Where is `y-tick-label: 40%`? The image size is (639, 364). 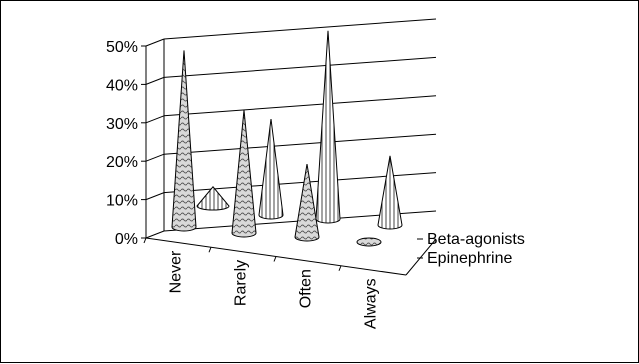 y-tick-label: 40% is located at coordinates (122, 85).